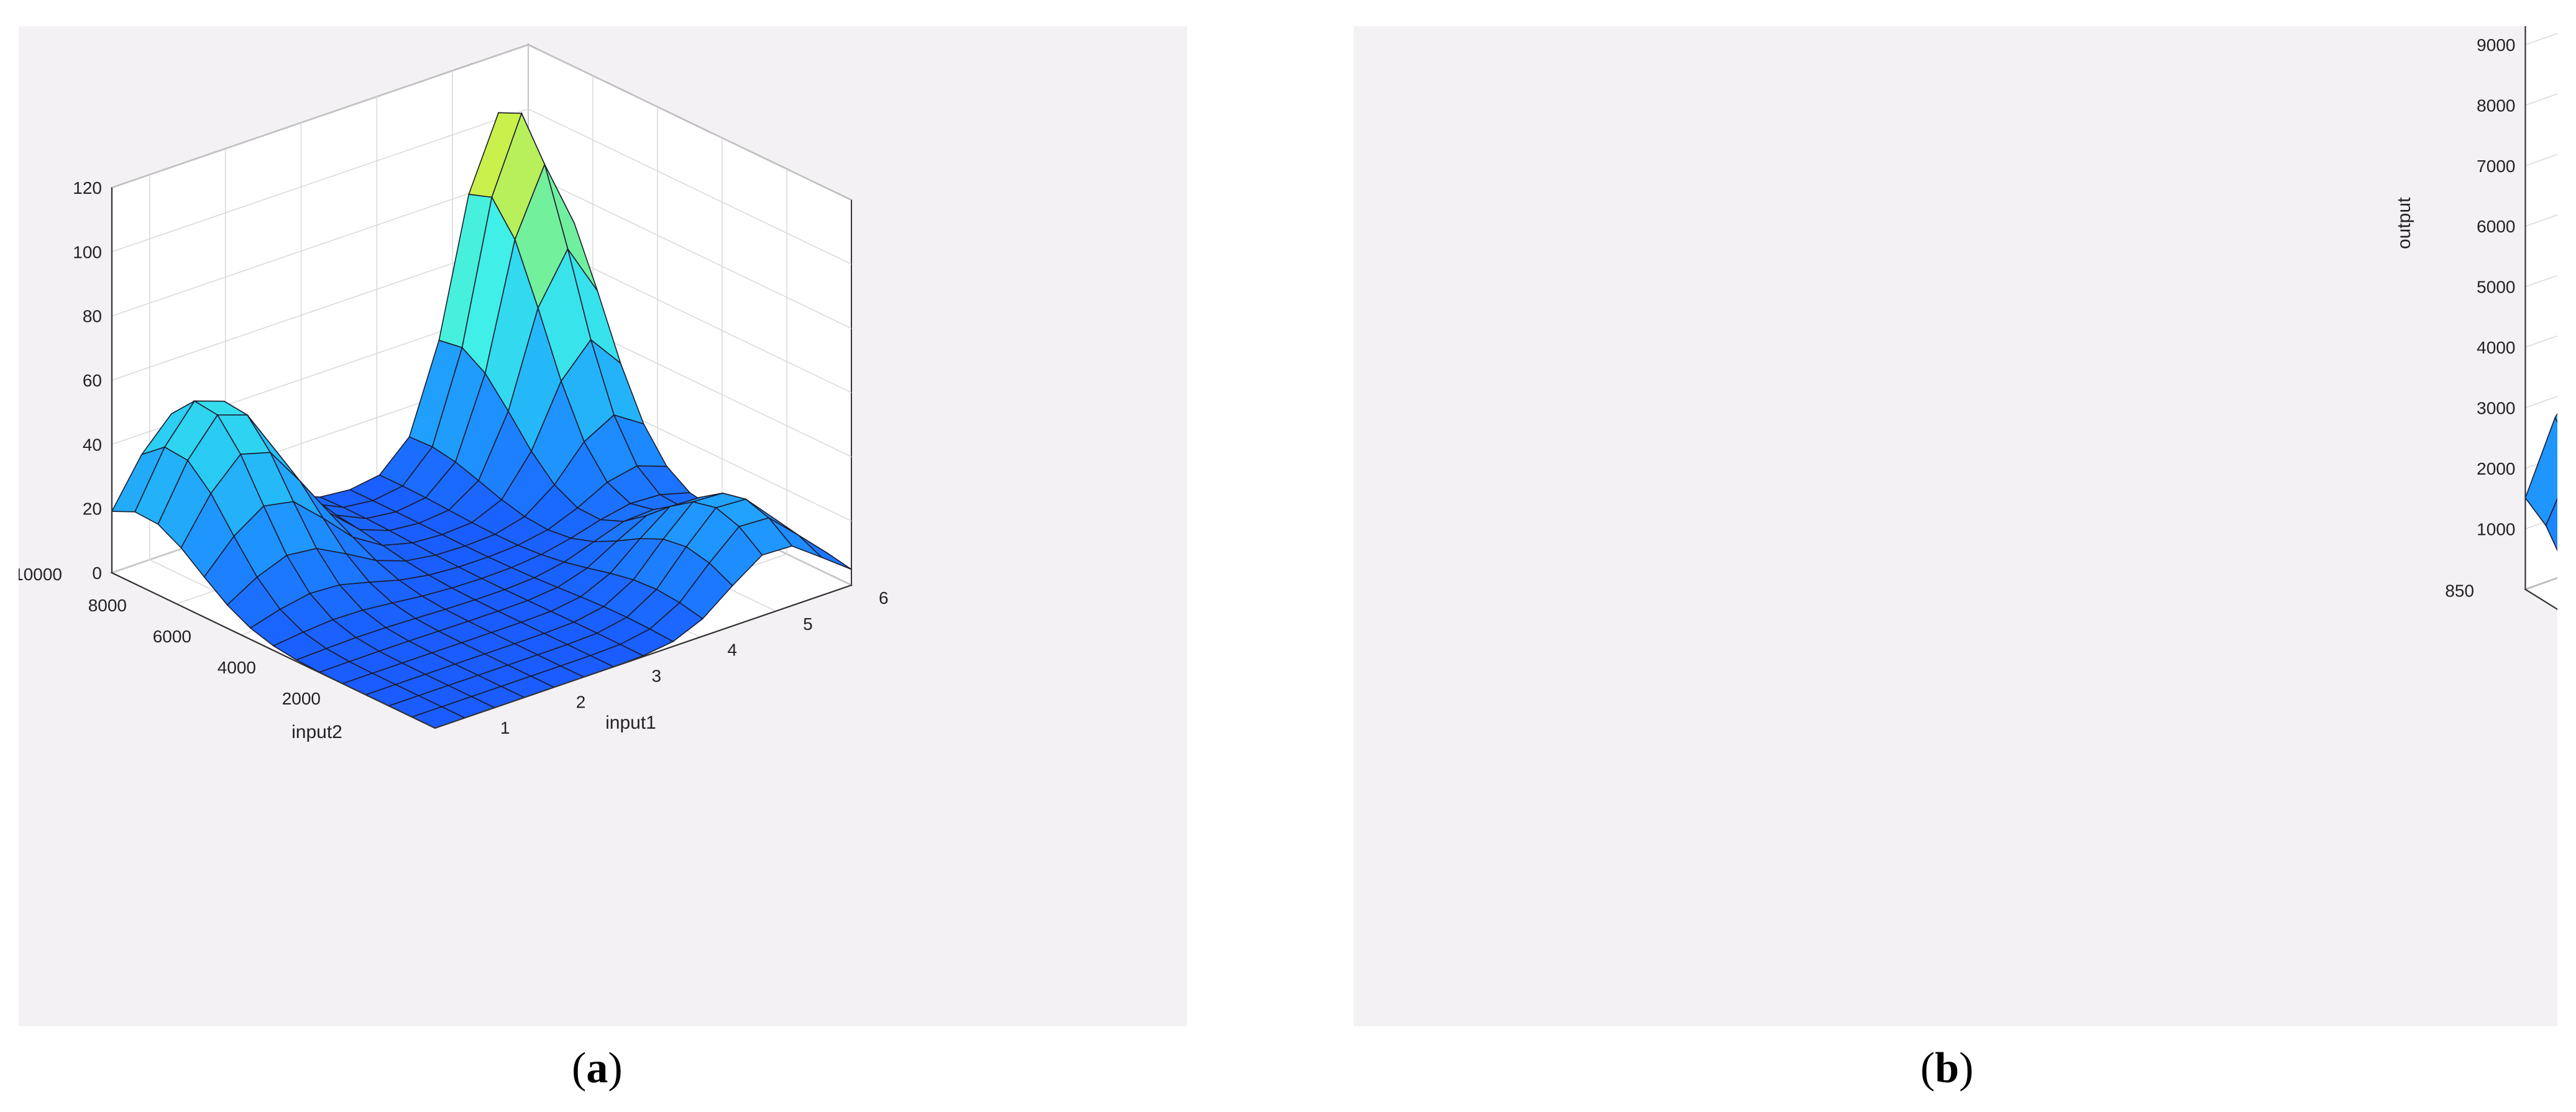 Image resolution: width=2576 pixels, height=1112 pixels. I want to click on caption-a-letter: a, so click(597, 1068).